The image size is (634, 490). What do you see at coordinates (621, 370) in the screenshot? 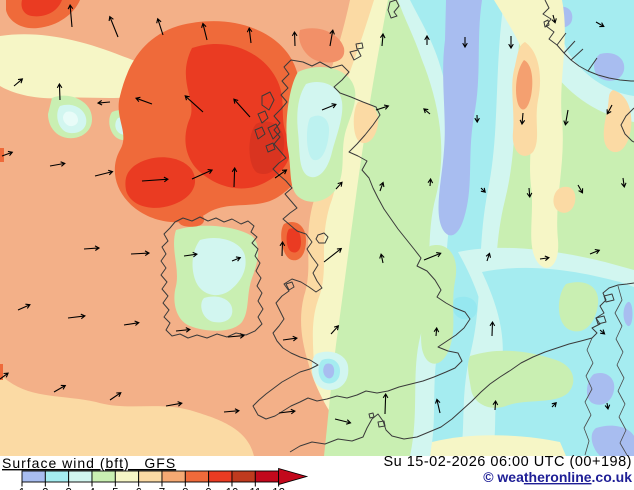
I see `border-netherlands-germany` at bounding box center [621, 370].